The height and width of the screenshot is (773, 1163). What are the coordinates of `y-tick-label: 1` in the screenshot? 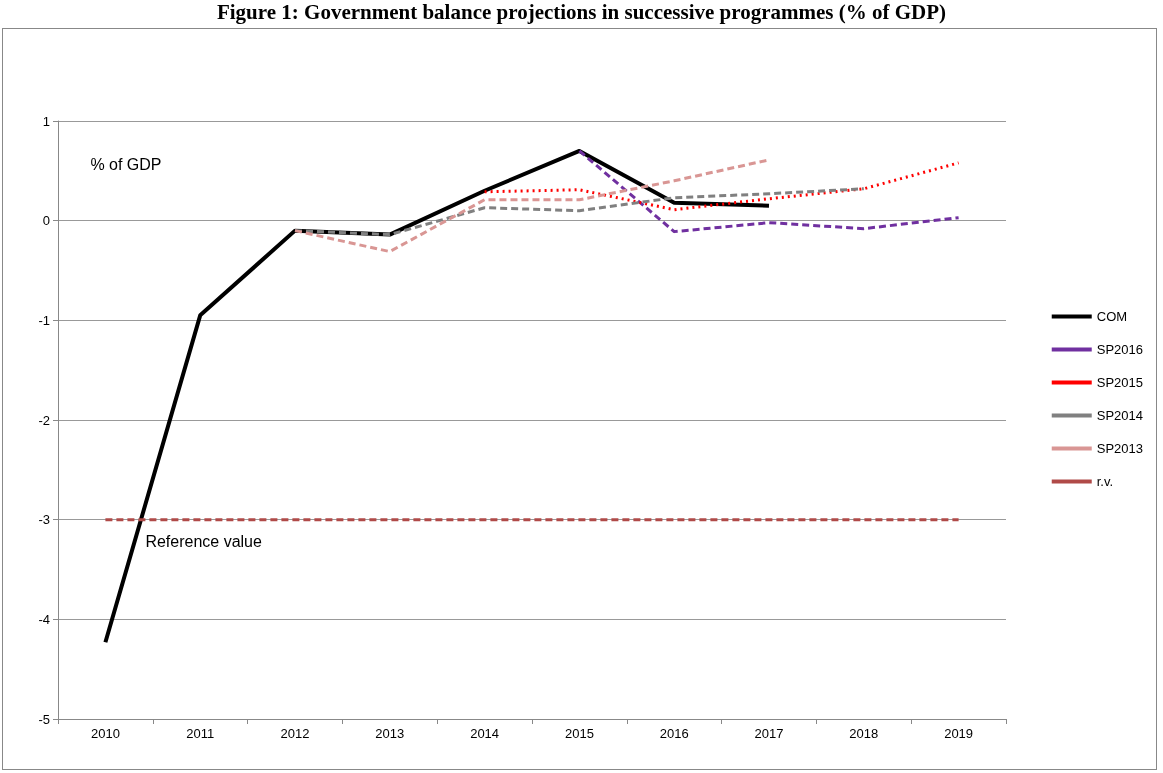 It's located at (46, 121).